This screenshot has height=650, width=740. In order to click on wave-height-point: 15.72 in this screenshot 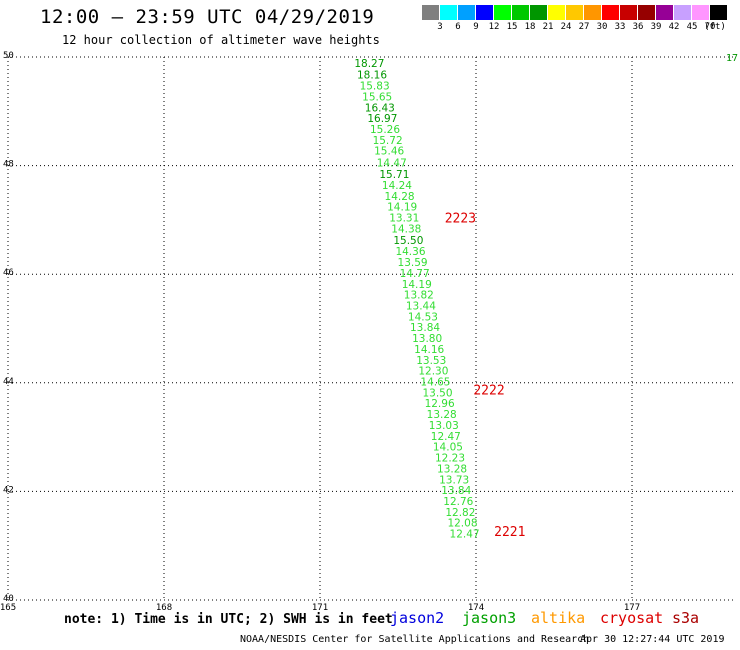, I will do `click(388, 141)`.